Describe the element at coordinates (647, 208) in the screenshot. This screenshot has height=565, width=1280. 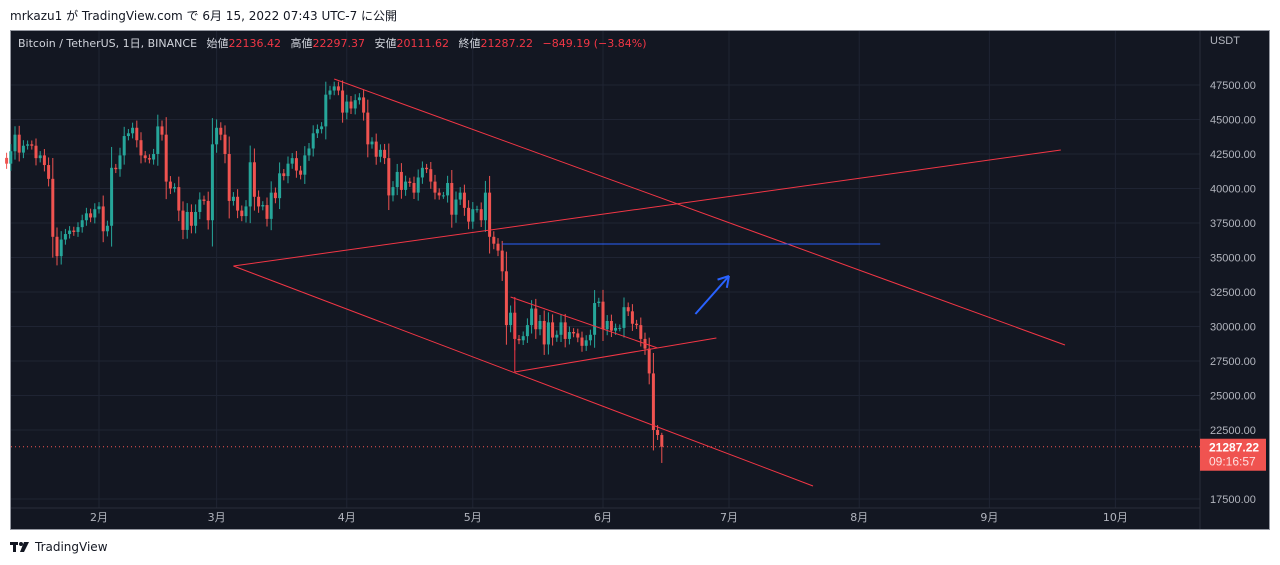
I see `trendline-drawing` at that location.